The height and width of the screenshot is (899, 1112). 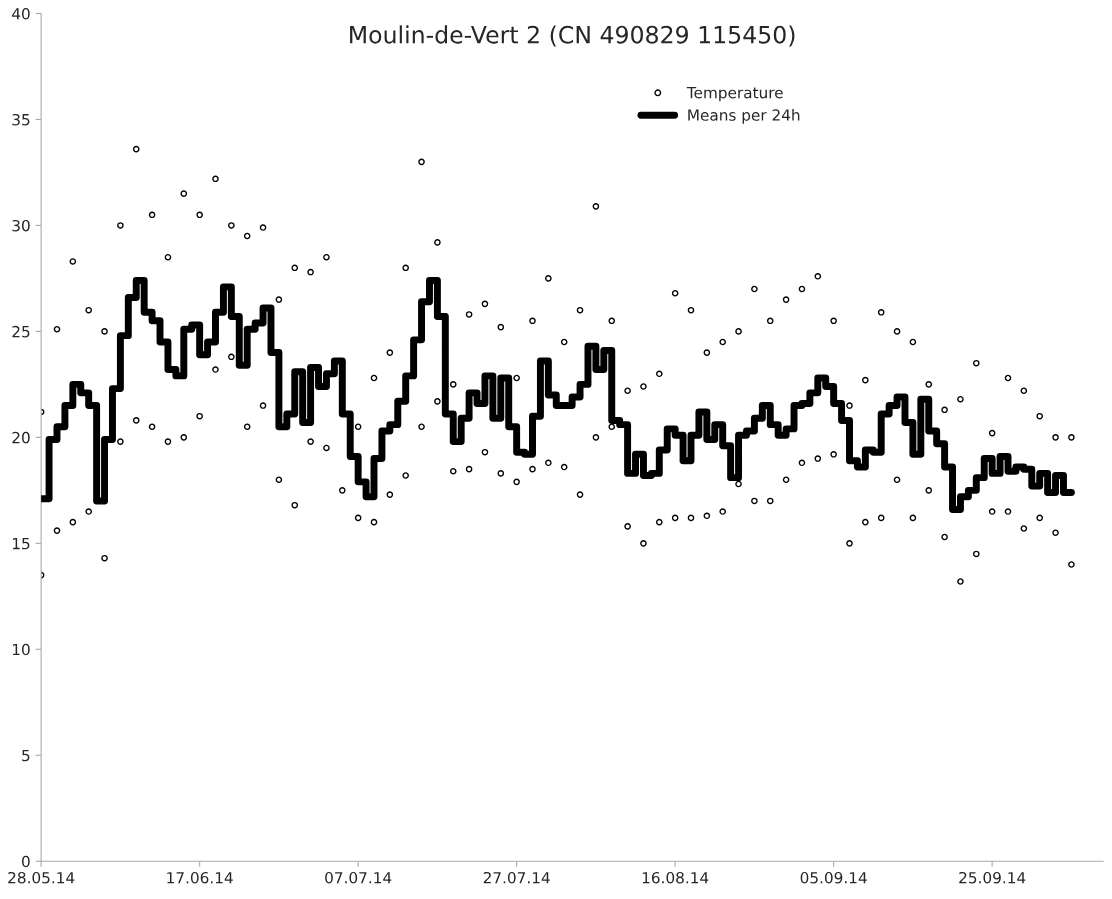 I want to click on y-tick-label: 10, so click(x=21, y=649).